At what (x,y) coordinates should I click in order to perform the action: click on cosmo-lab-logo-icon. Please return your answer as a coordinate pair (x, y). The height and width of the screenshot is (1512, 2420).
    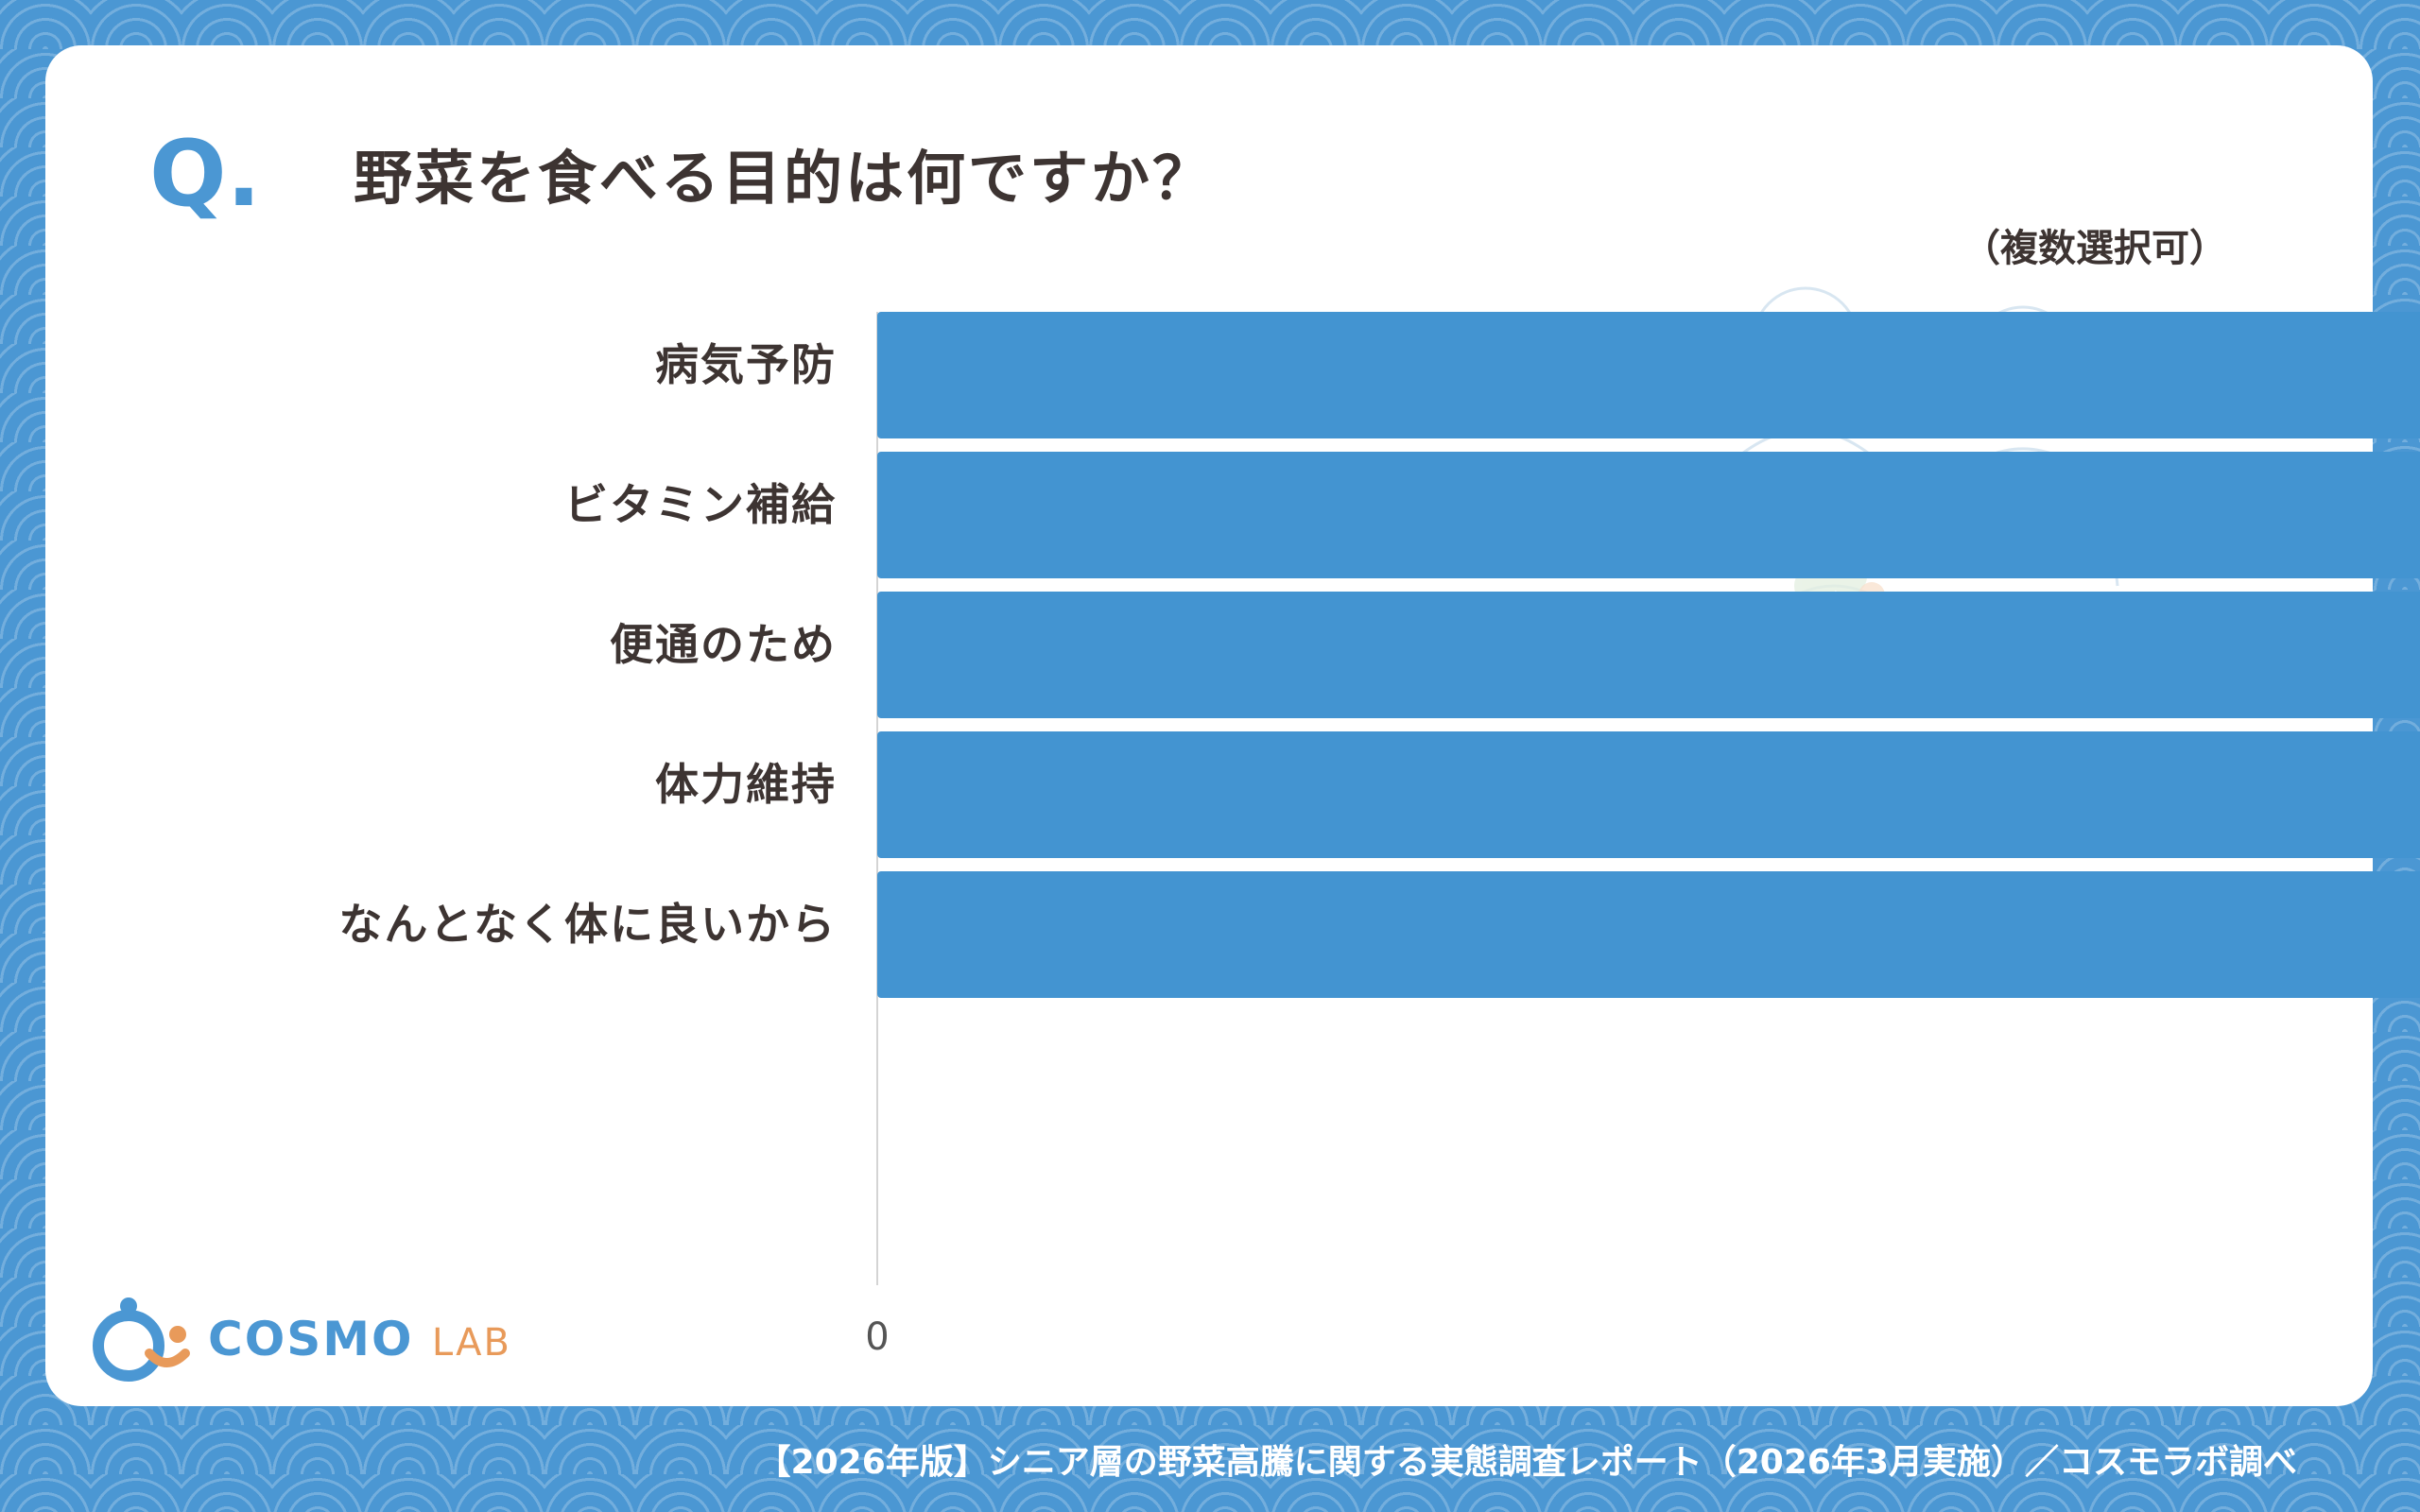
    Looking at the image, I should click on (141, 1339).